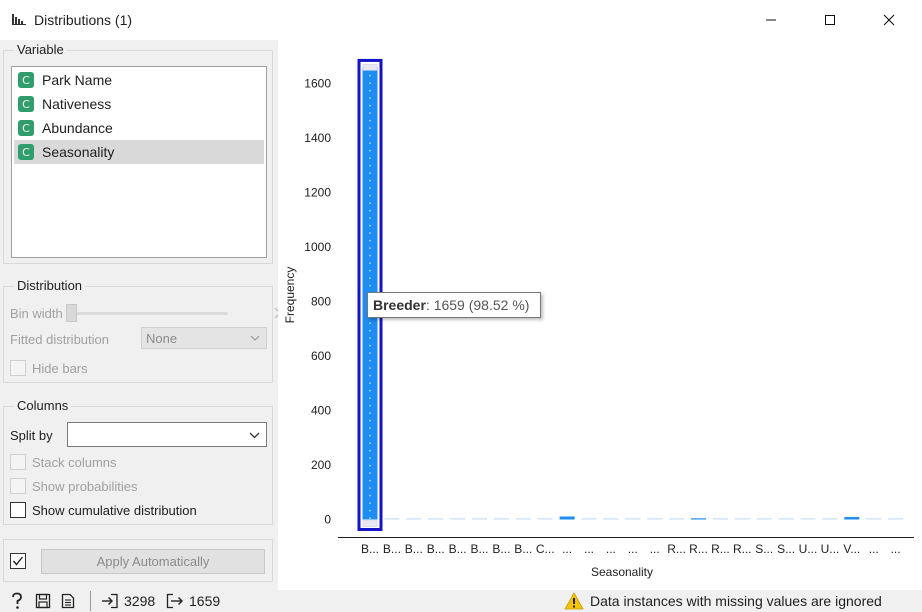 This screenshot has height=612, width=922. What do you see at coordinates (175, 601) in the screenshot?
I see `output-icon` at bounding box center [175, 601].